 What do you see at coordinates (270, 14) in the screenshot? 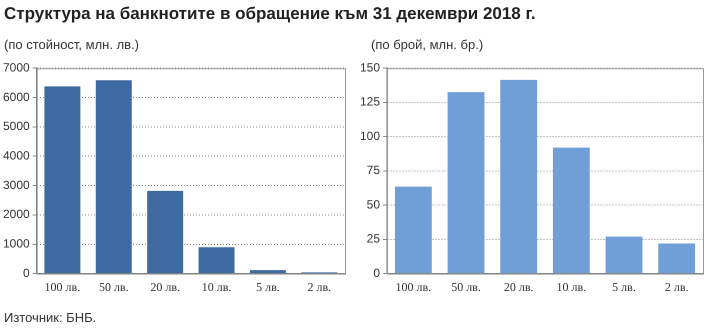
I see `chart-title: Структура на банкнотите в обращение към 31 декември 2018 г.` at bounding box center [270, 14].